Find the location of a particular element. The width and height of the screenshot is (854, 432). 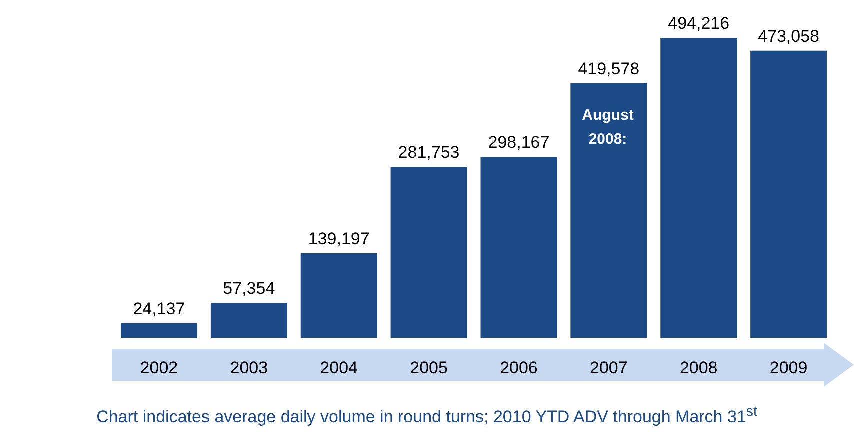

data-label: 139,197 is located at coordinates (339, 239).